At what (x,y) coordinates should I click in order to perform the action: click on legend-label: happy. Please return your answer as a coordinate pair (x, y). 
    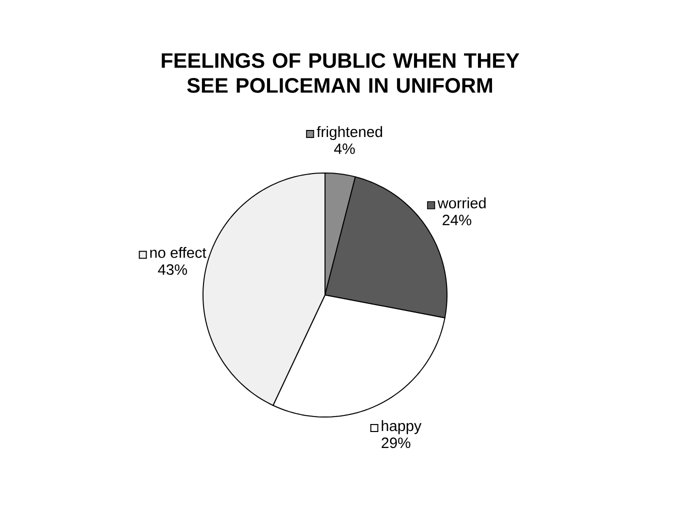
    Looking at the image, I should click on (402, 427).